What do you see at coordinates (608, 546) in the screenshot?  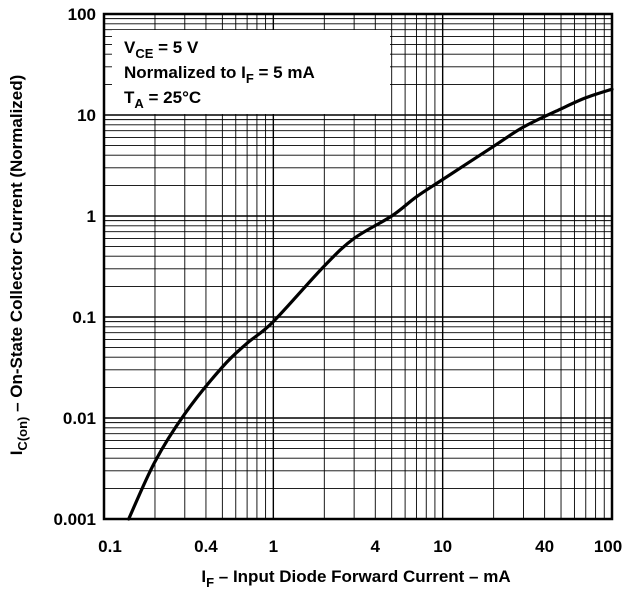 I see `x-tick-label: 100` at bounding box center [608, 546].